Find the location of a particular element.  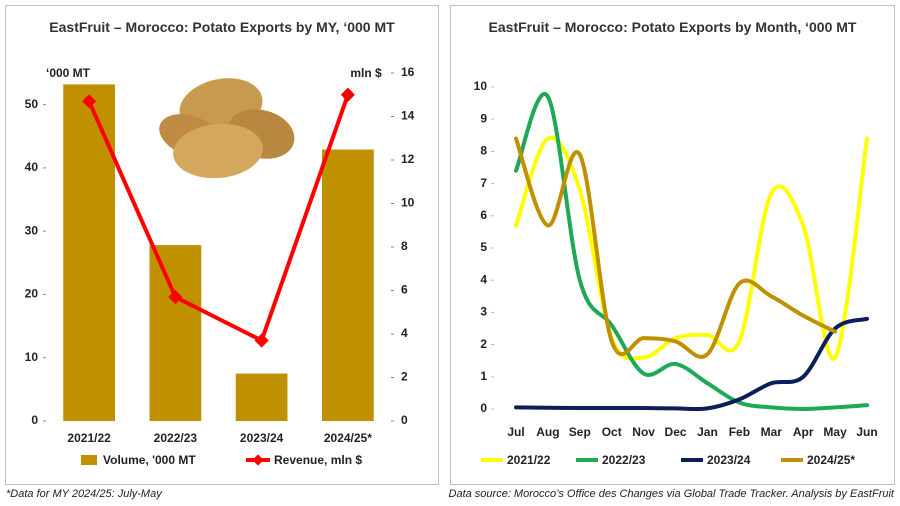

y-tick-label: 3 is located at coordinates (483, 312).